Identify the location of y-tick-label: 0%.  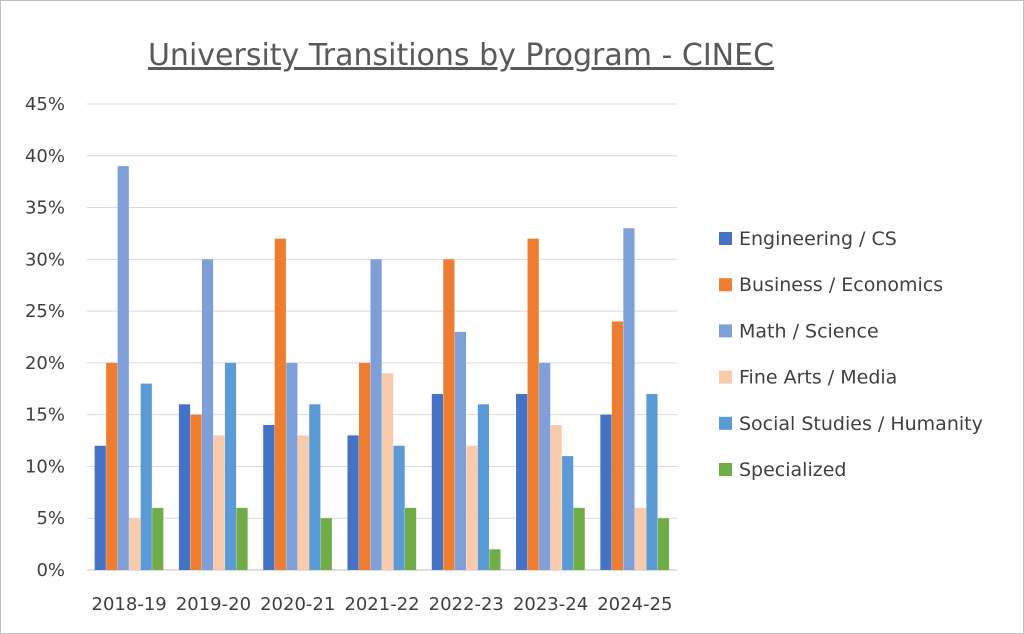
(50, 570).